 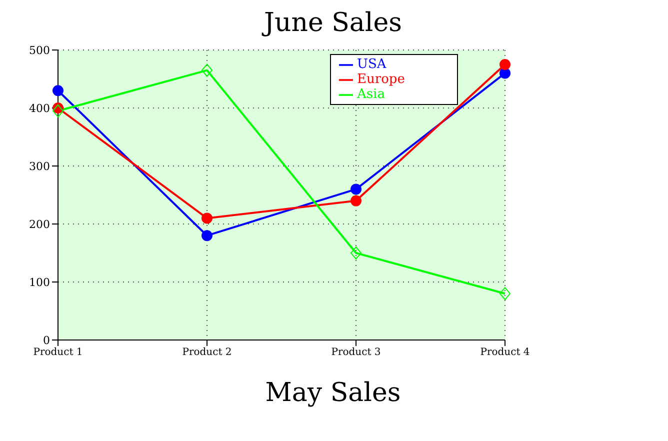 What do you see at coordinates (371, 94) in the screenshot?
I see `legend-label: Asia` at bounding box center [371, 94].